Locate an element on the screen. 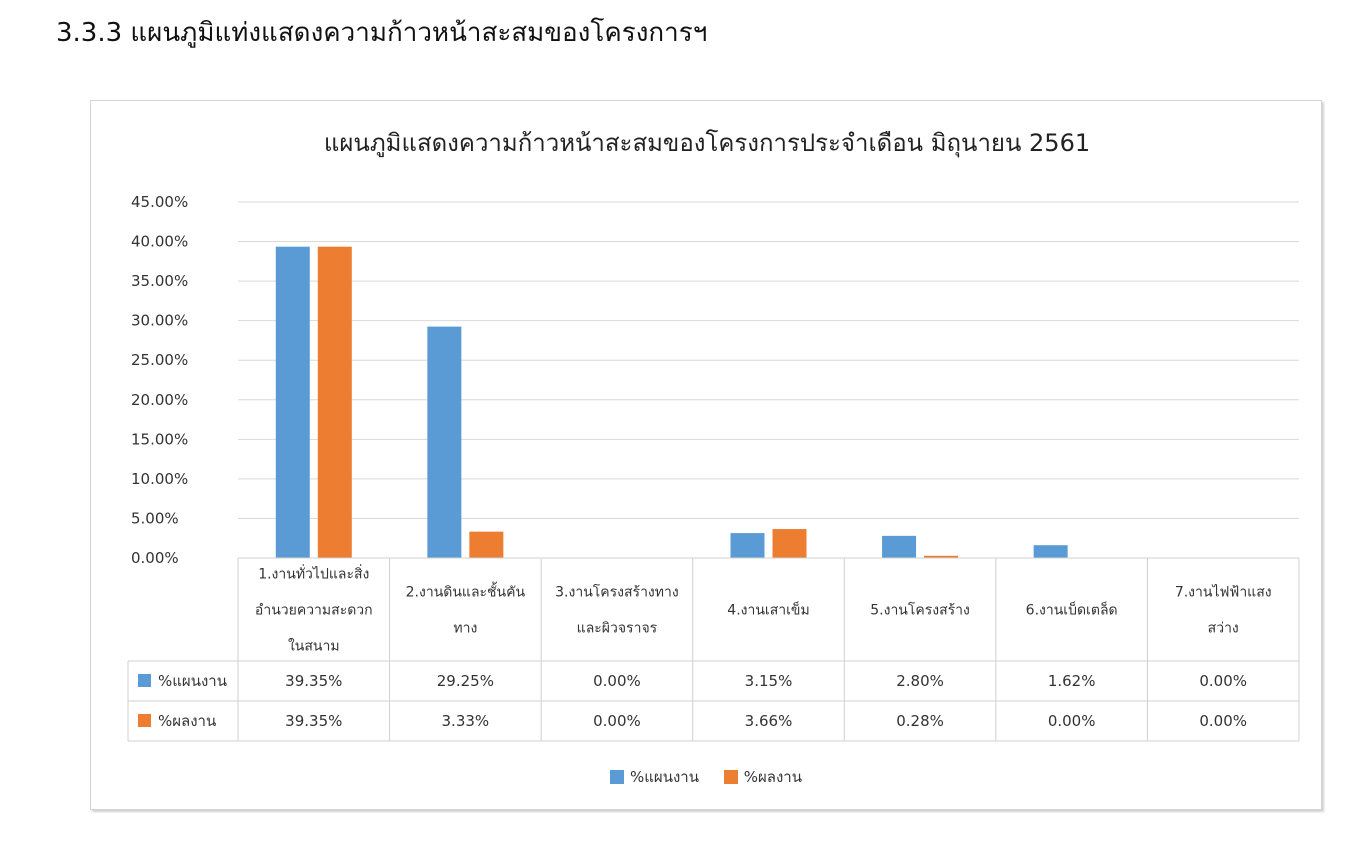  table-series-name: %ผลงาน is located at coordinates (187, 721).